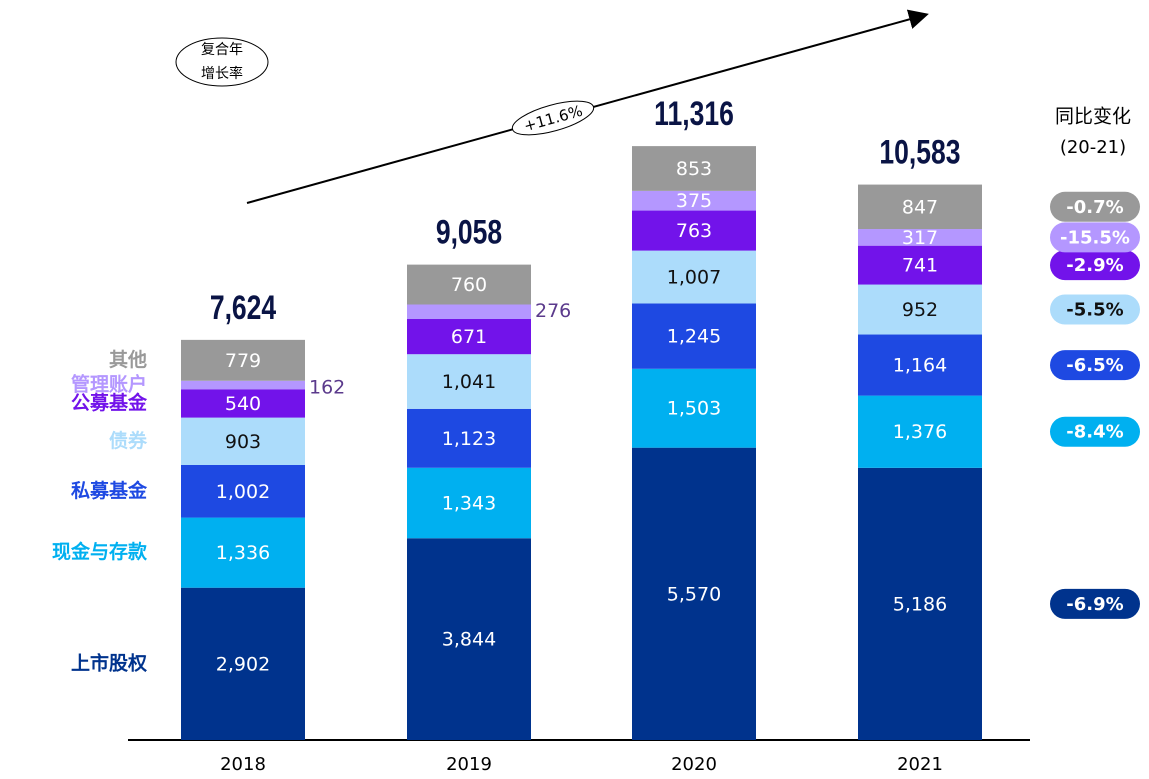  I want to click on yoy-label: -6.5%, so click(1094, 365).